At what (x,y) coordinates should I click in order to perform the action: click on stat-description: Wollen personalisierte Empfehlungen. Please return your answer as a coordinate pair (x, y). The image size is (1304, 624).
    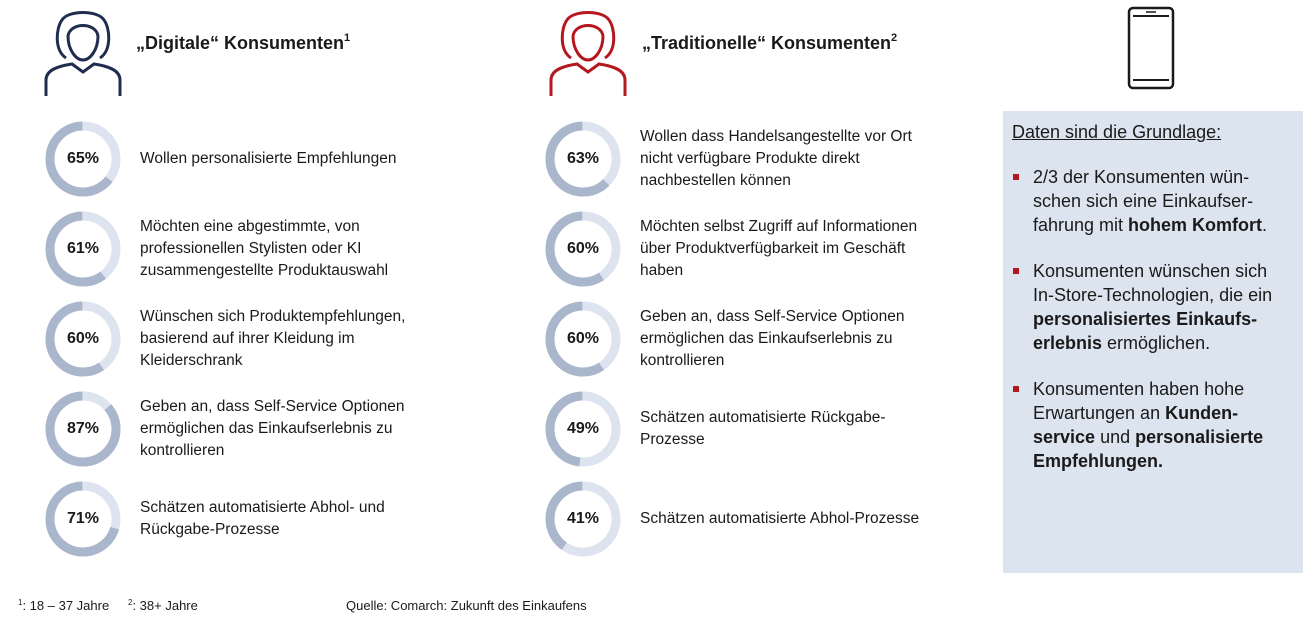
    Looking at the image, I should click on (315, 159).